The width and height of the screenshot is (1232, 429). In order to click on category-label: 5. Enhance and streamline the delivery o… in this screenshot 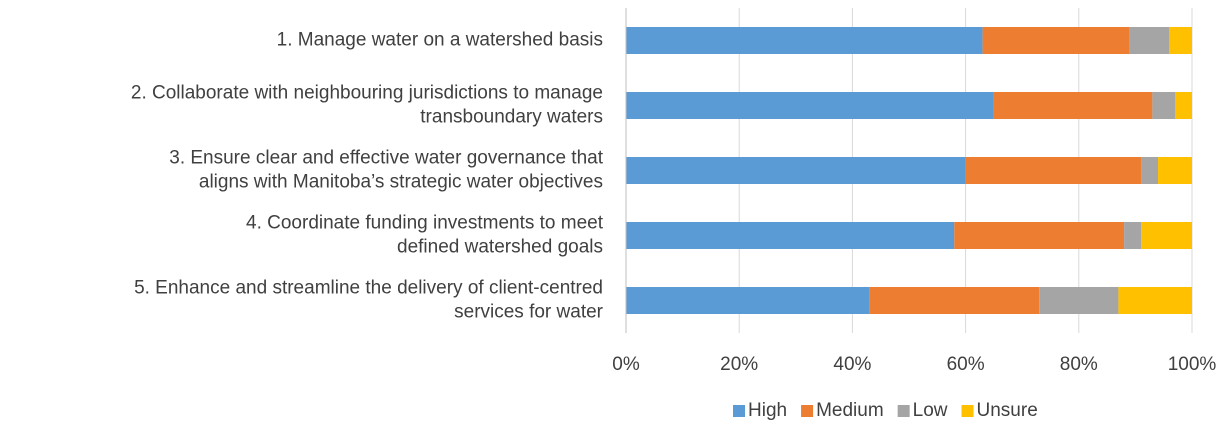, I will do `click(369, 300)`.